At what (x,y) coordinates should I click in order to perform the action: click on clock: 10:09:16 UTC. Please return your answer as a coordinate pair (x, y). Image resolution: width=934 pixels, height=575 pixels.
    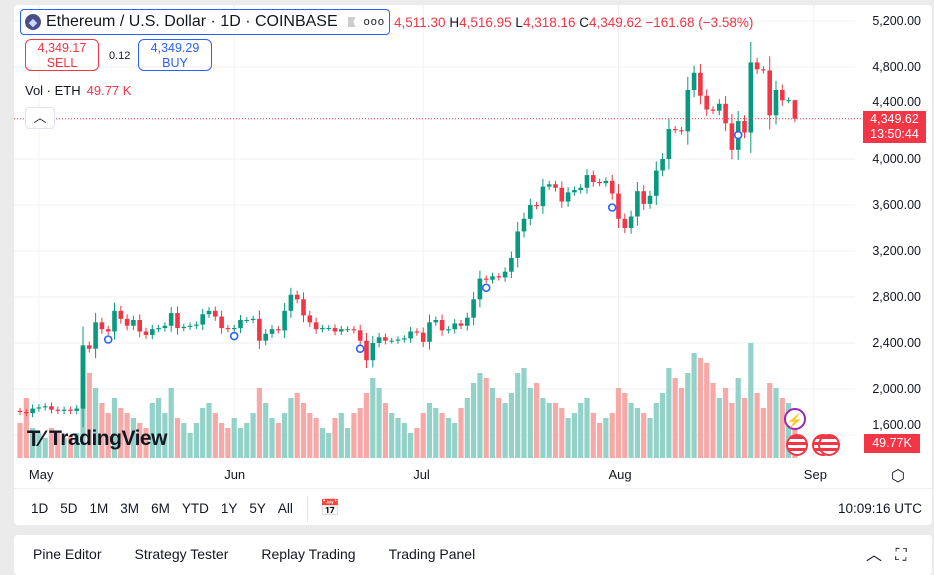
    Looking at the image, I should click on (879, 508).